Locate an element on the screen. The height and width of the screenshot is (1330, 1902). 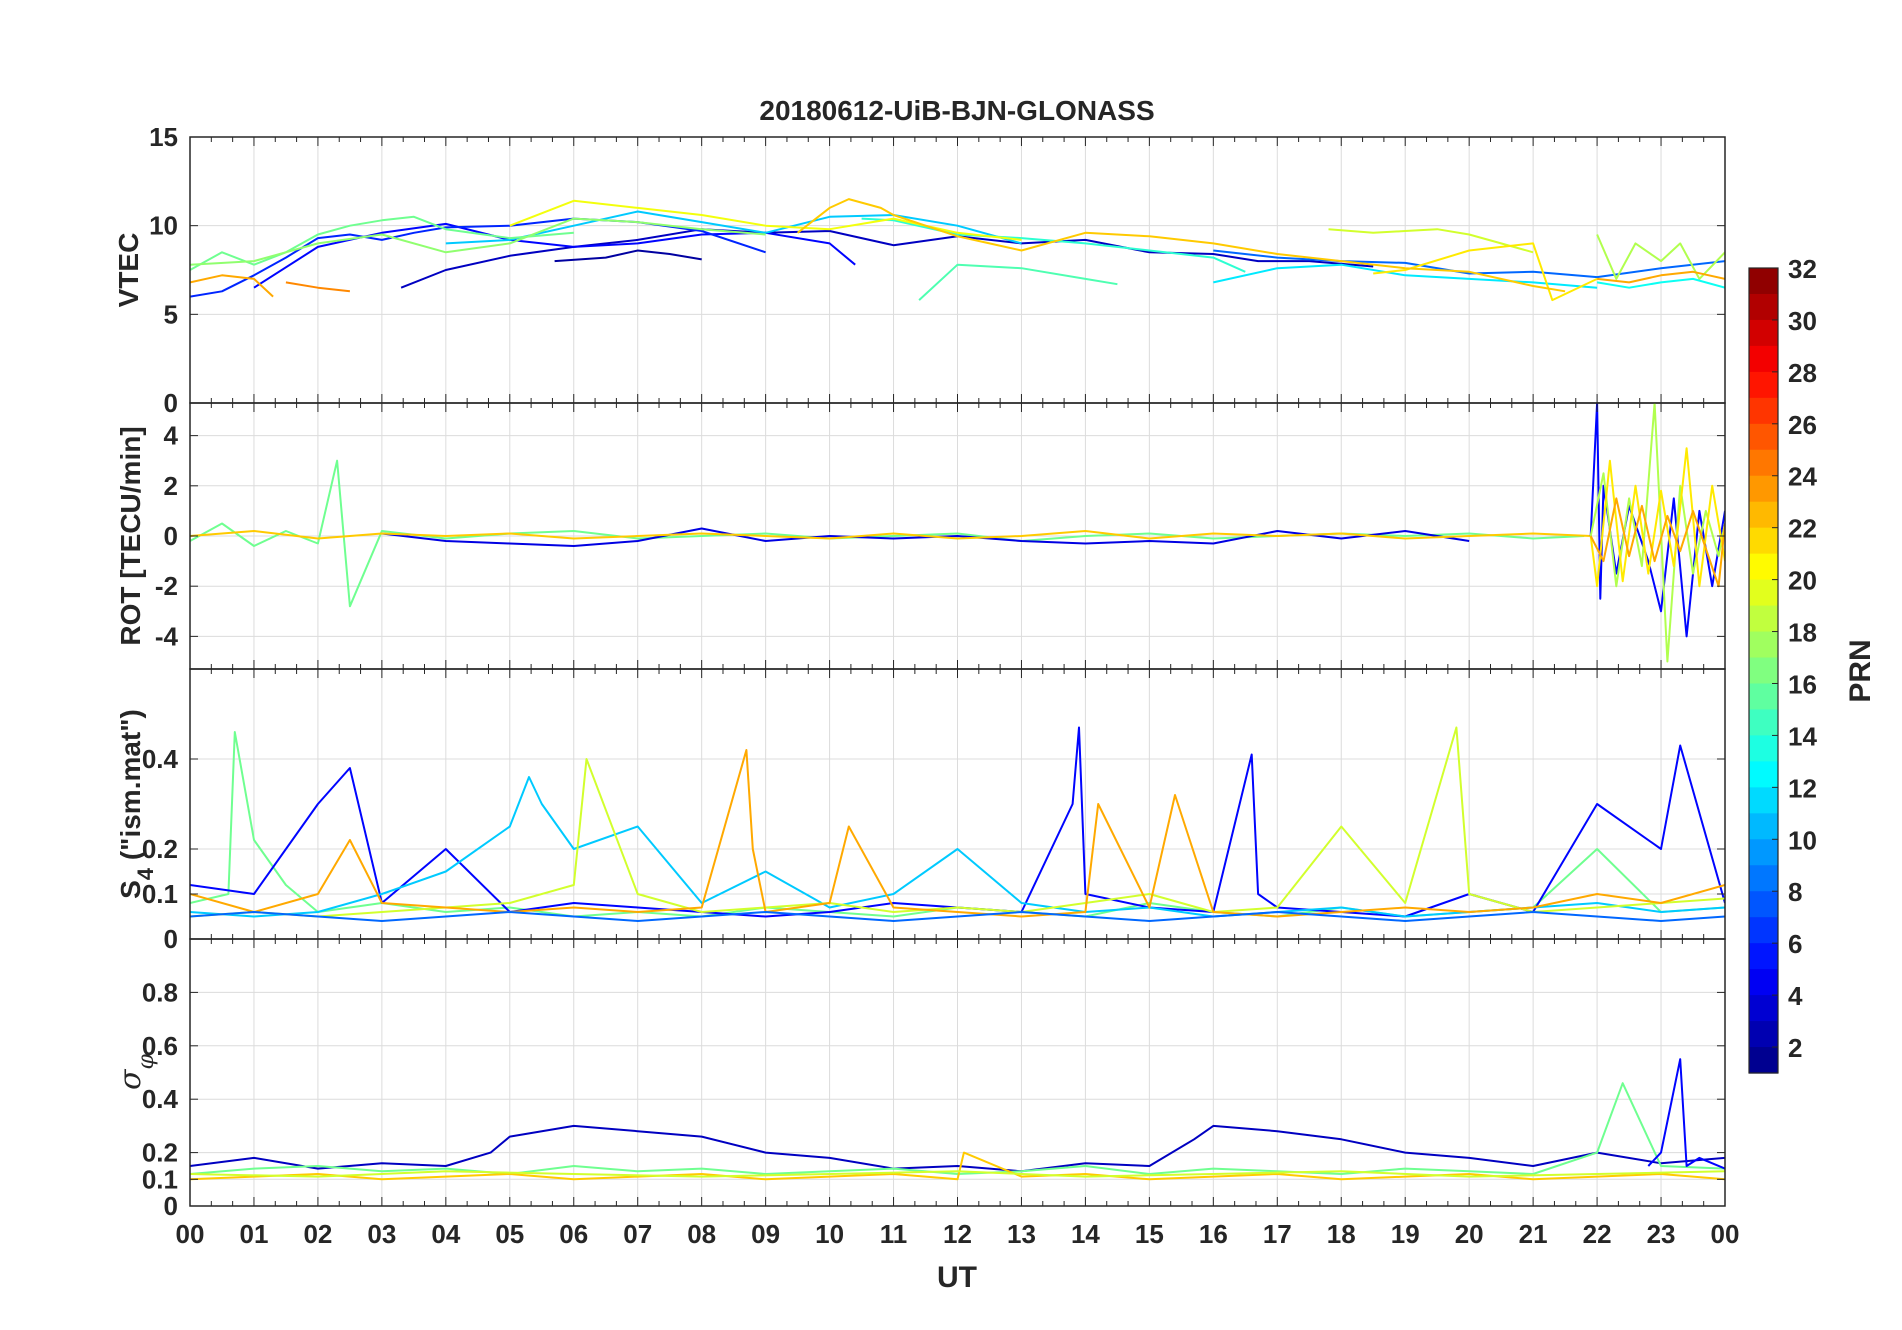
x-tick-label: 10 is located at coordinates (829, 1234).